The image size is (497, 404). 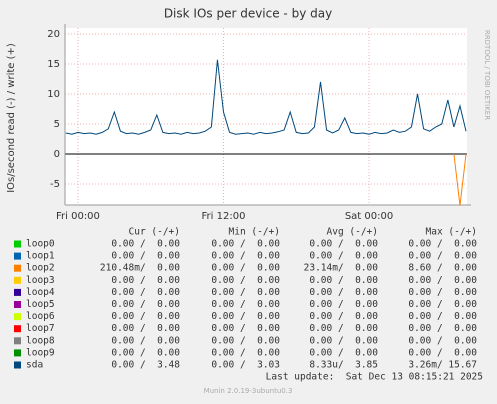 What do you see at coordinates (40, 280) in the screenshot?
I see `legend-name: loop3` at bounding box center [40, 280].